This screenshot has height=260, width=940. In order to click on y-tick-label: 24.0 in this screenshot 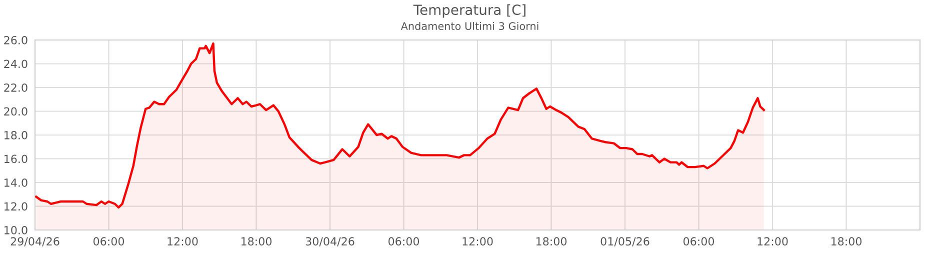, I will do `click(16, 64)`.